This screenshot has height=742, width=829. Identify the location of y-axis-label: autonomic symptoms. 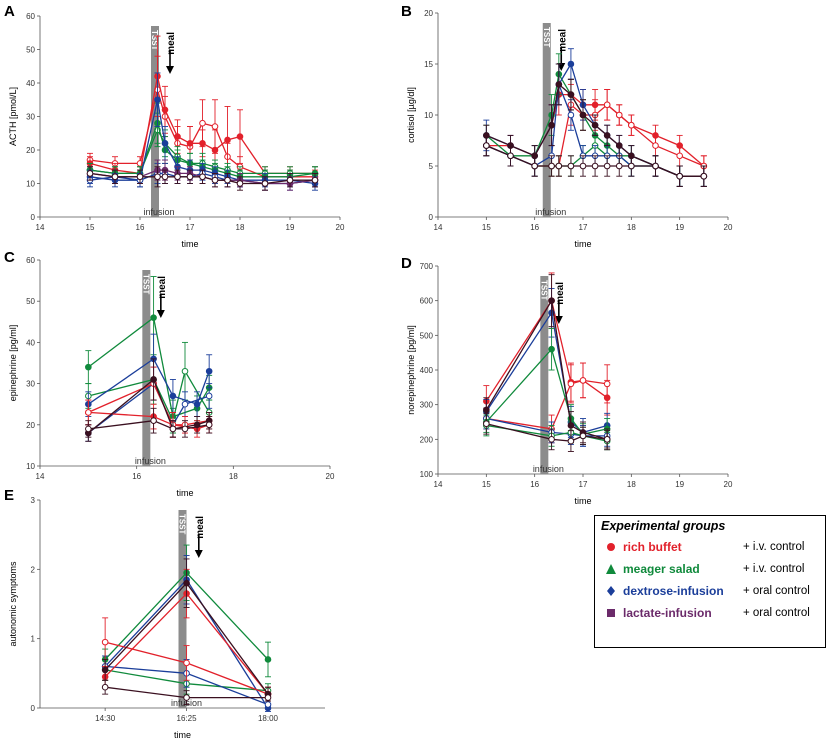
(13, 604).